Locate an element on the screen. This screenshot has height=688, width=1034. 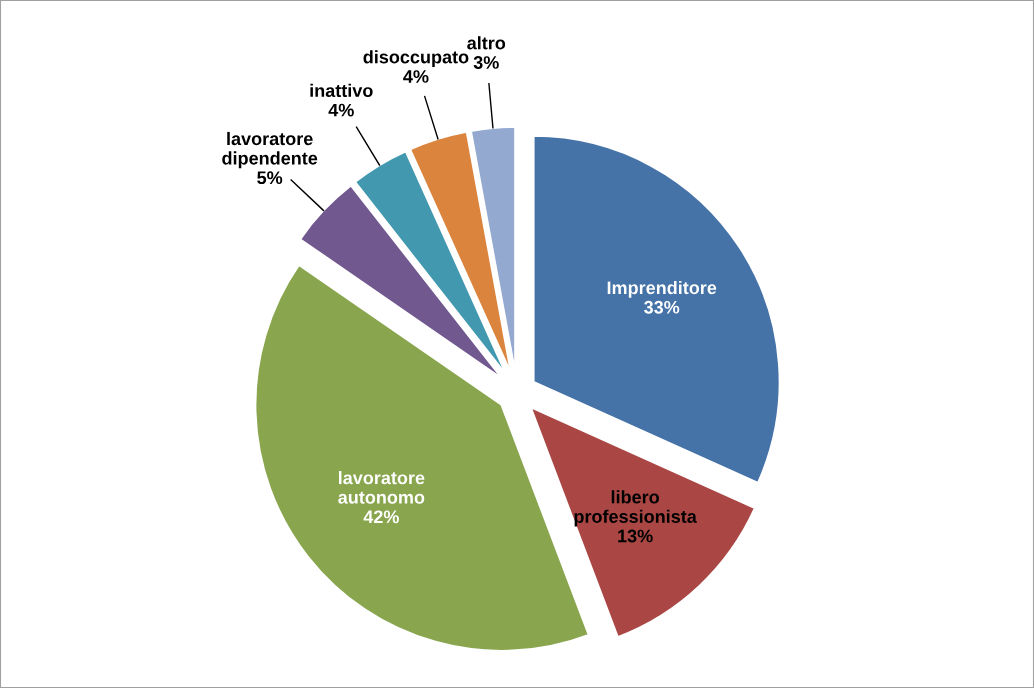
slice-label: altro is located at coordinates (486, 43).